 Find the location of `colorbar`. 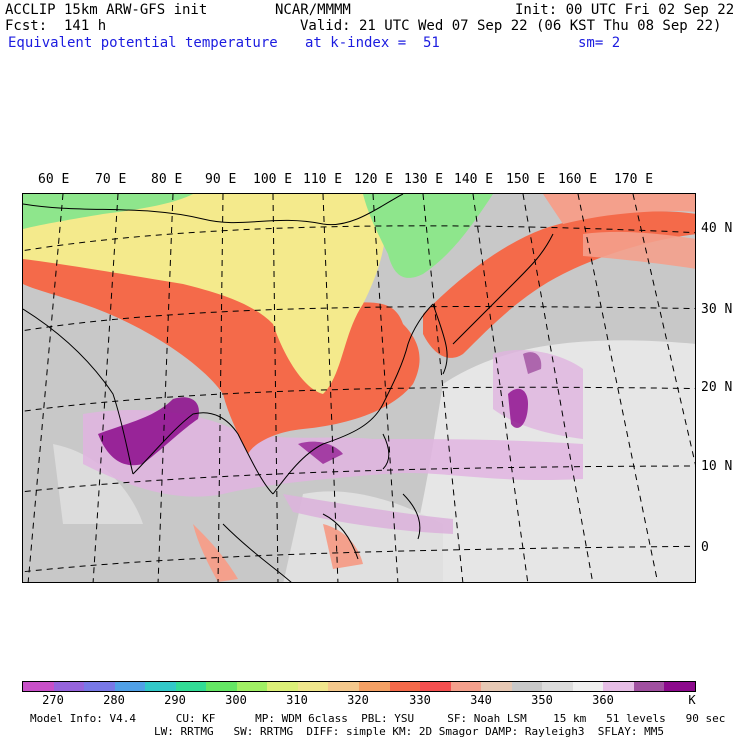

colorbar is located at coordinates (359, 686).